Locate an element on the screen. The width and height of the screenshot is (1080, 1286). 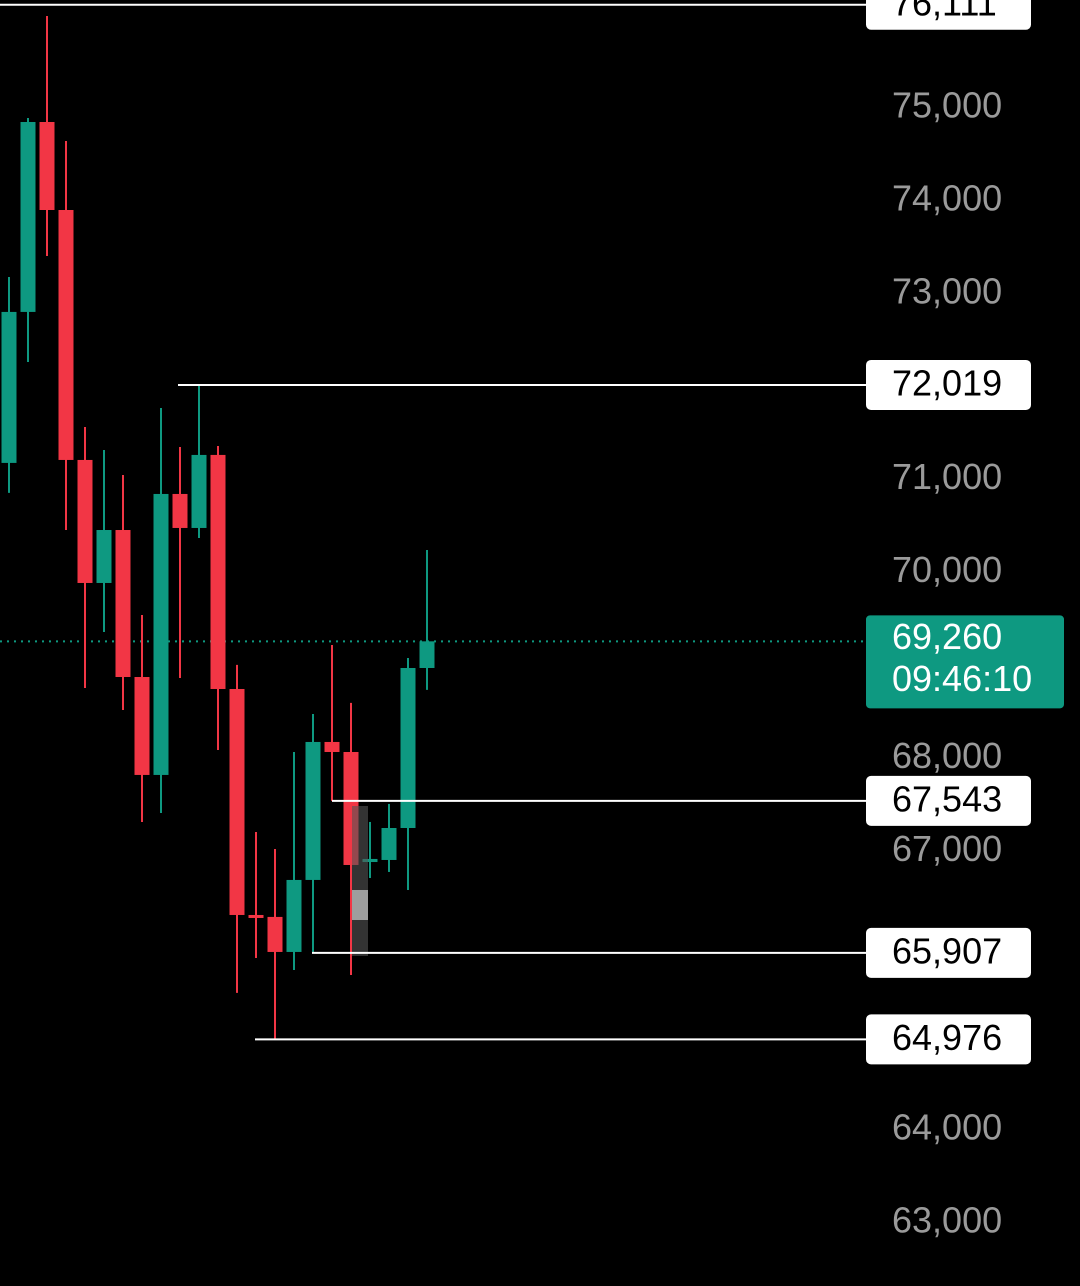
level-label: 76,111 is located at coordinates (944, 11).